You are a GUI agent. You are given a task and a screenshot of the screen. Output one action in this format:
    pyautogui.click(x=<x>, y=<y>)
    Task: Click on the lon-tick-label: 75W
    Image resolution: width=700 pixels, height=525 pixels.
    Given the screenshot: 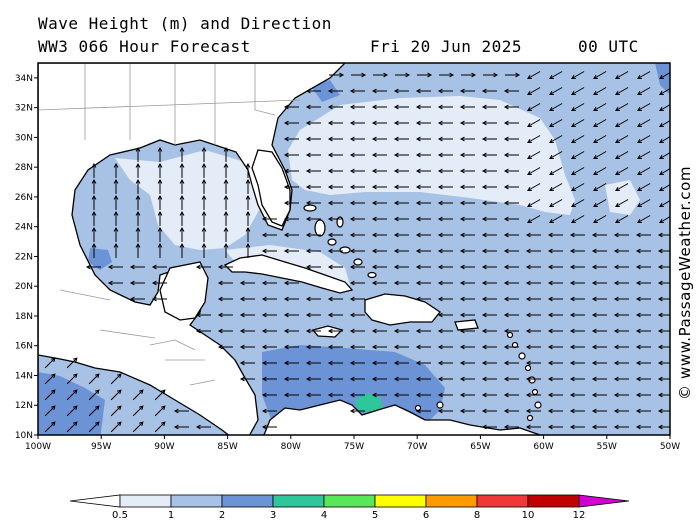 What is the action you would take?
    pyautogui.click(x=354, y=447)
    